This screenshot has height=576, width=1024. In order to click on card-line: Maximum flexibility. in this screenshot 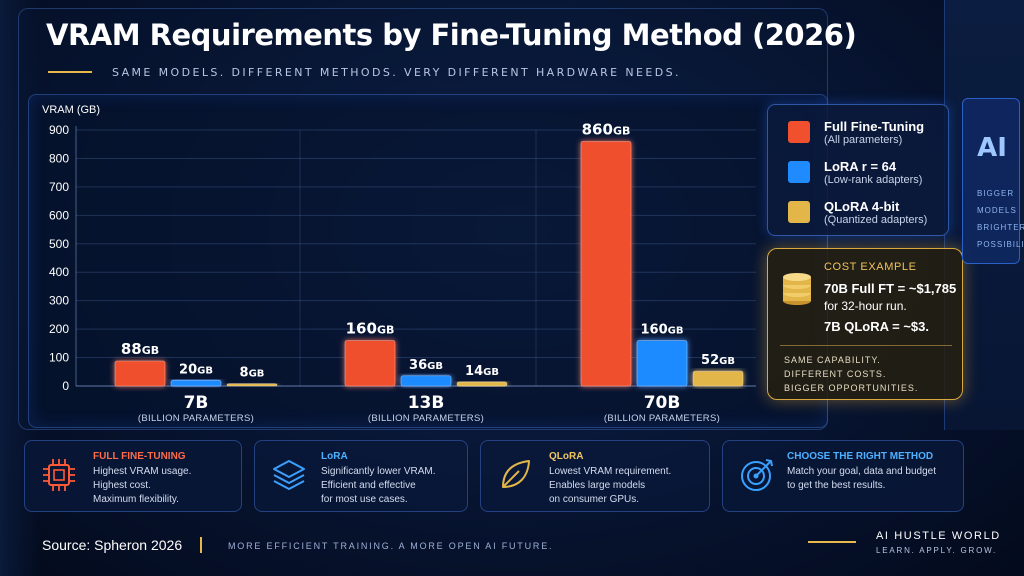, I will do `click(136, 499)`.